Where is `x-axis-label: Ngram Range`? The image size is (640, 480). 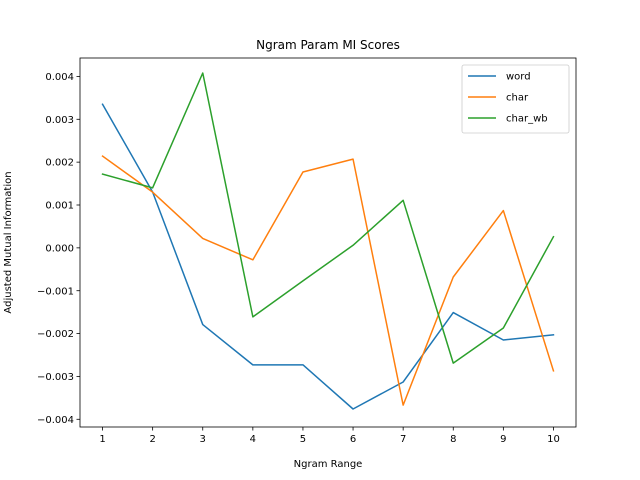 x-axis-label: Ngram Range is located at coordinates (328, 464).